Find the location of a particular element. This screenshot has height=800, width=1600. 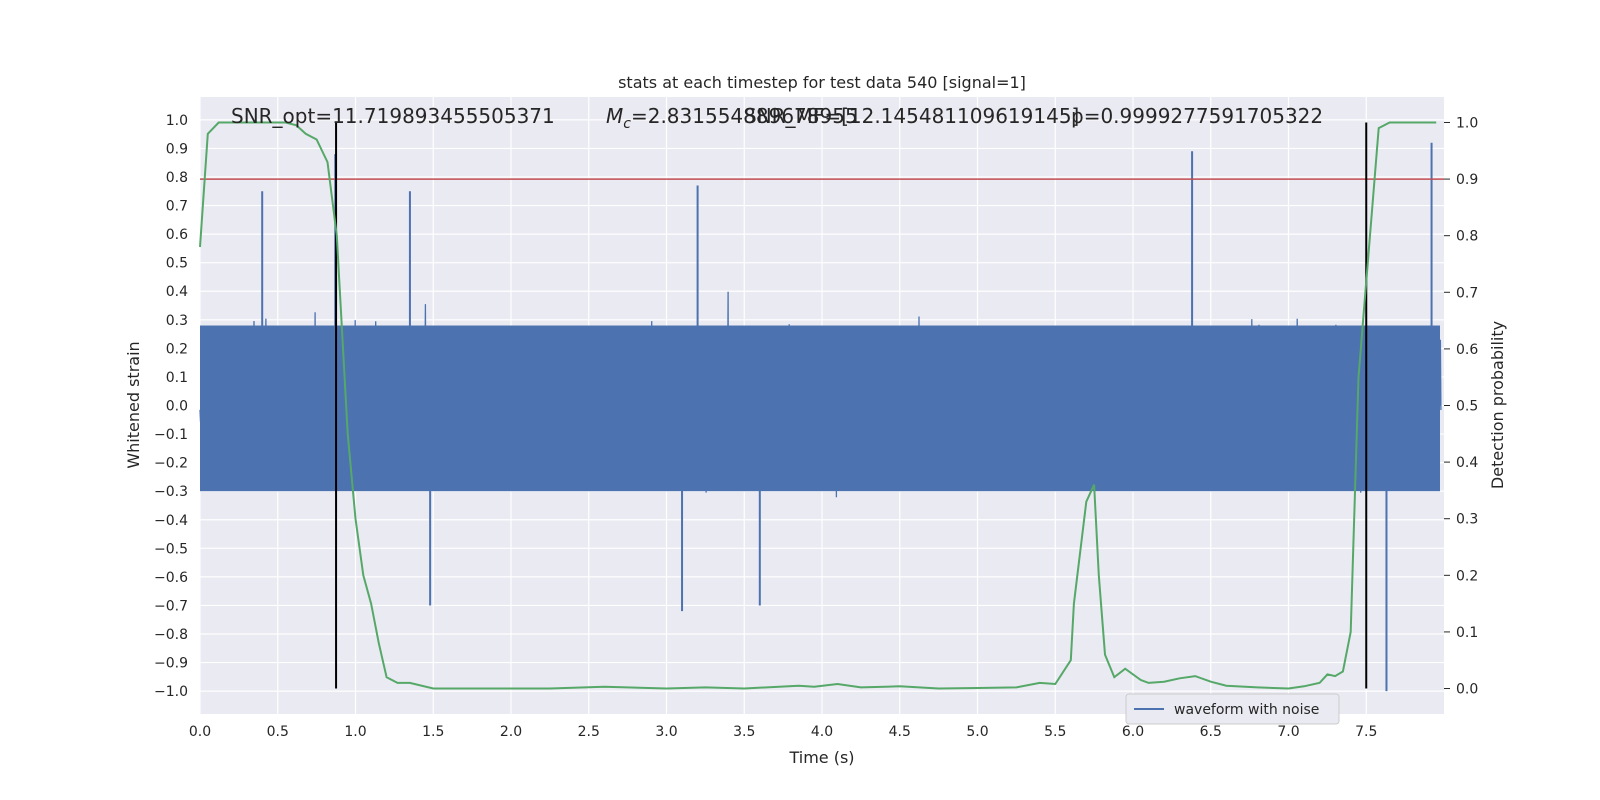

y-left-tick-label: 0.7 is located at coordinates (177, 207).